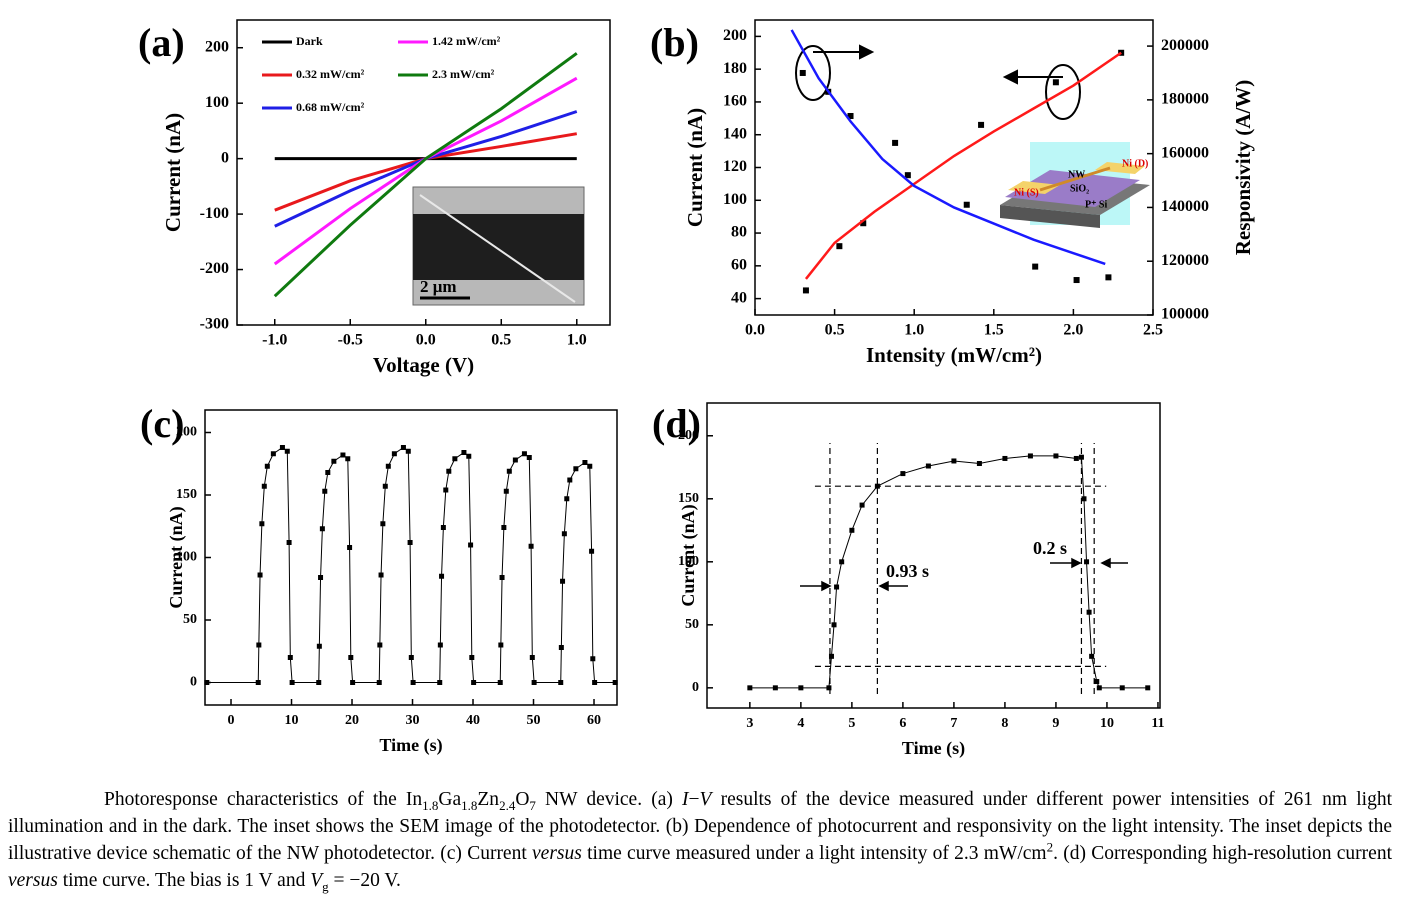 The height and width of the screenshot is (923, 1402). What do you see at coordinates (594, 720) in the screenshot?
I see `x-tick-label: 60` at bounding box center [594, 720].